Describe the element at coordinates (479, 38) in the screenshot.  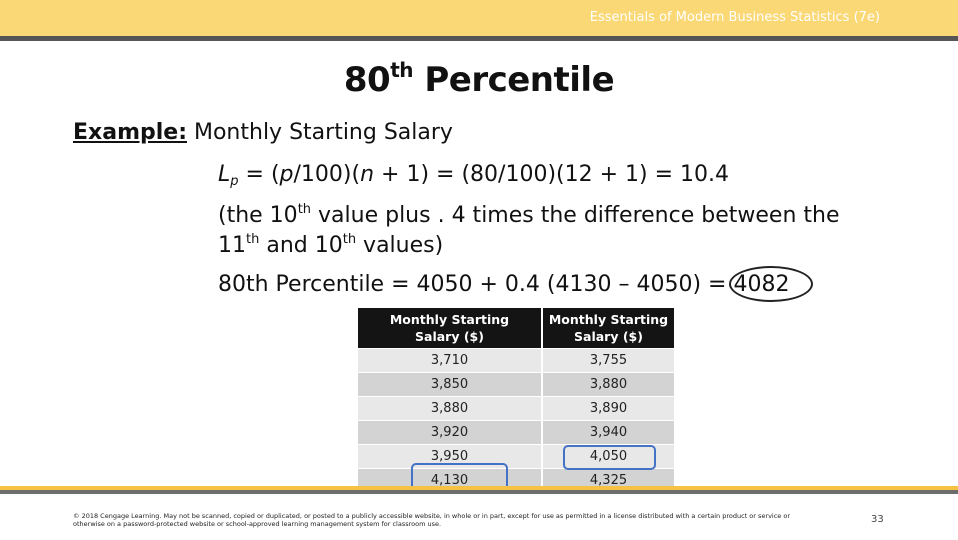
I see `header-divider` at that location.